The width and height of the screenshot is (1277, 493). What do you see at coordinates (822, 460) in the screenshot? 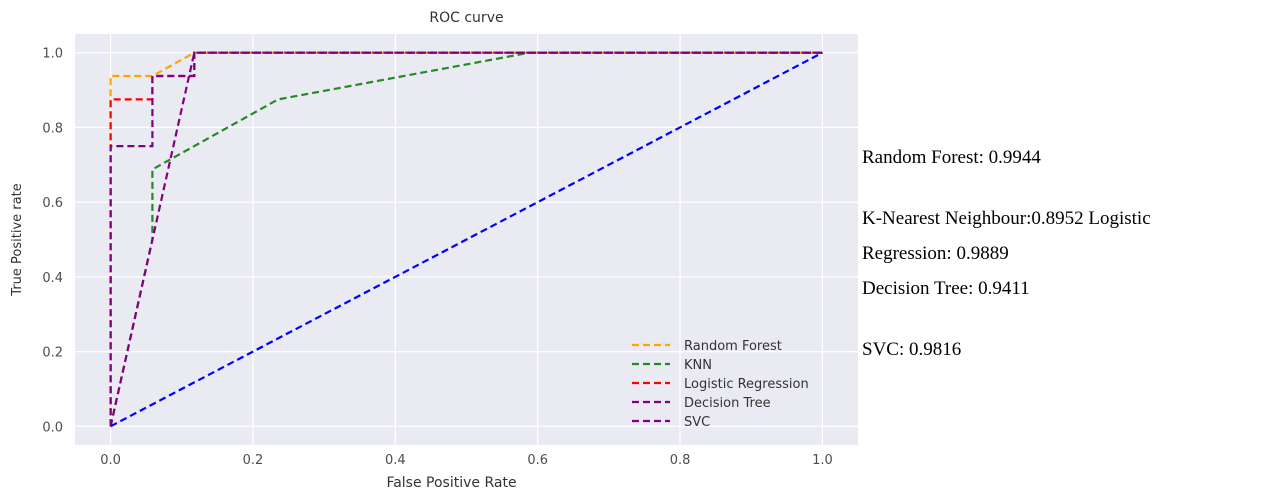
I see `x-tick-label: 1.0` at bounding box center [822, 460].